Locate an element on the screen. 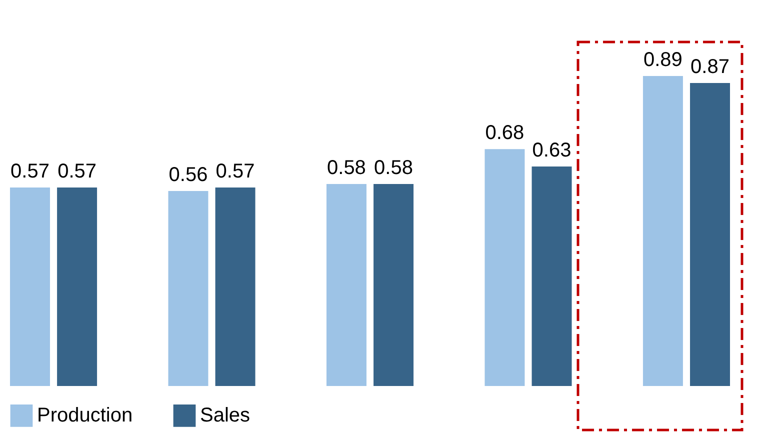 Image resolution: width=764 pixels, height=443 pixels. data-label: 0.56 is located at coordinates (188, 175).